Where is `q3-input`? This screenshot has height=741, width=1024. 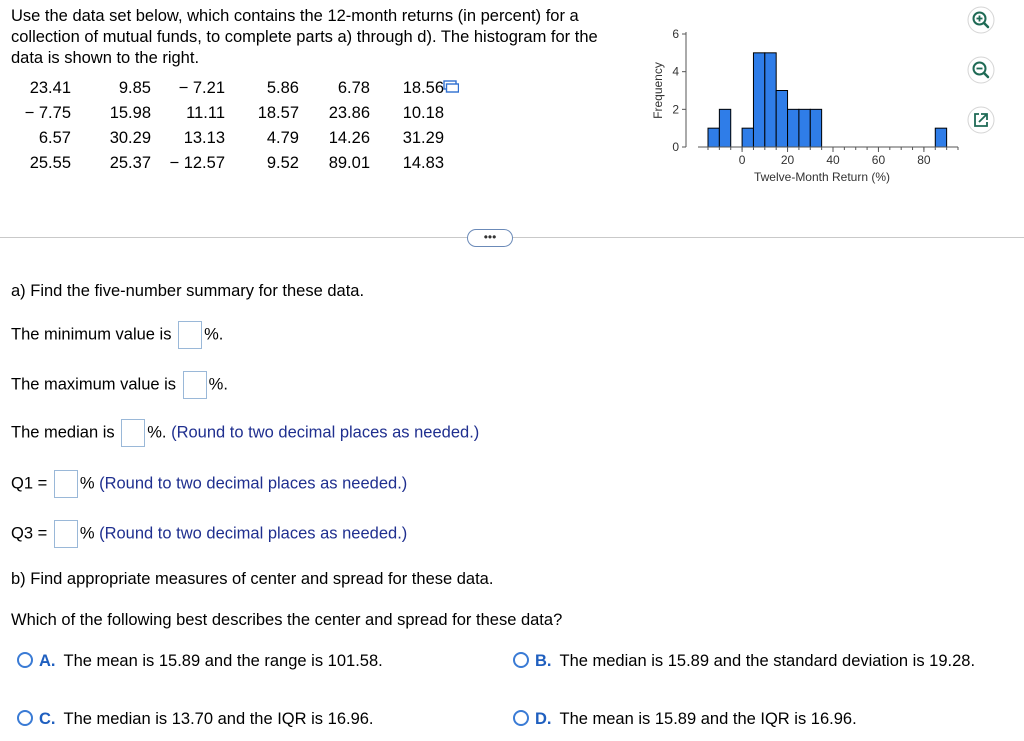
q3-input is located at coordinates (65, 534).